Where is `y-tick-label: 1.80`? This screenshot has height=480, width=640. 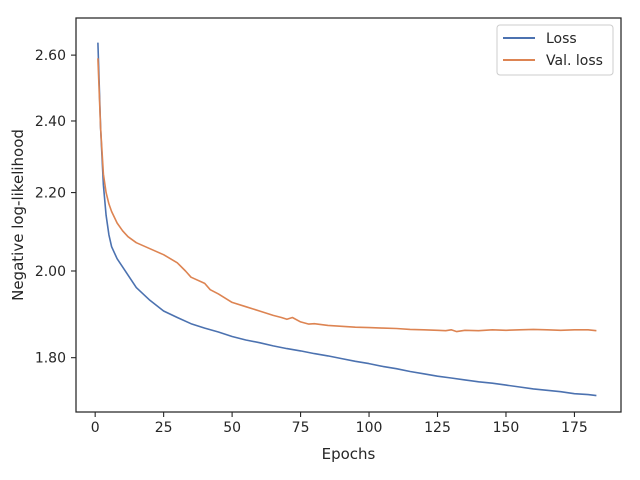
y-tick-label: 1.80 is located at coordinates (50, 359).